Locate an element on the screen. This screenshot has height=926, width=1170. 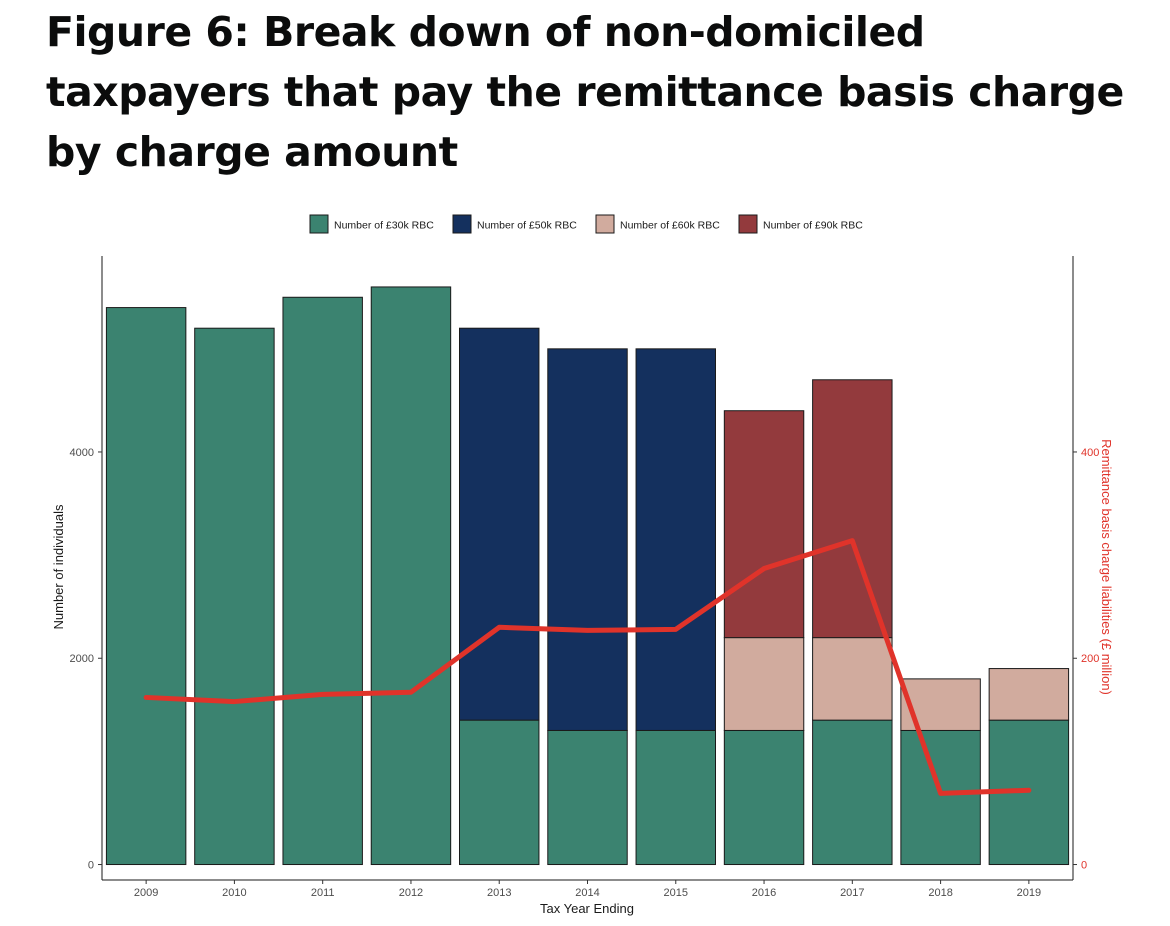
legend-label: Number of £50k RBC is located at coordinates (527, 226).